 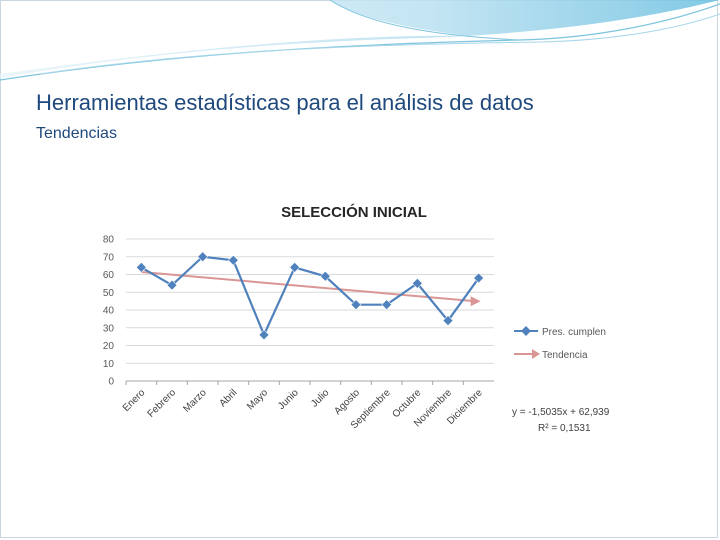 I want to click on y-tick-label: 40, so click(x=109, y=311).